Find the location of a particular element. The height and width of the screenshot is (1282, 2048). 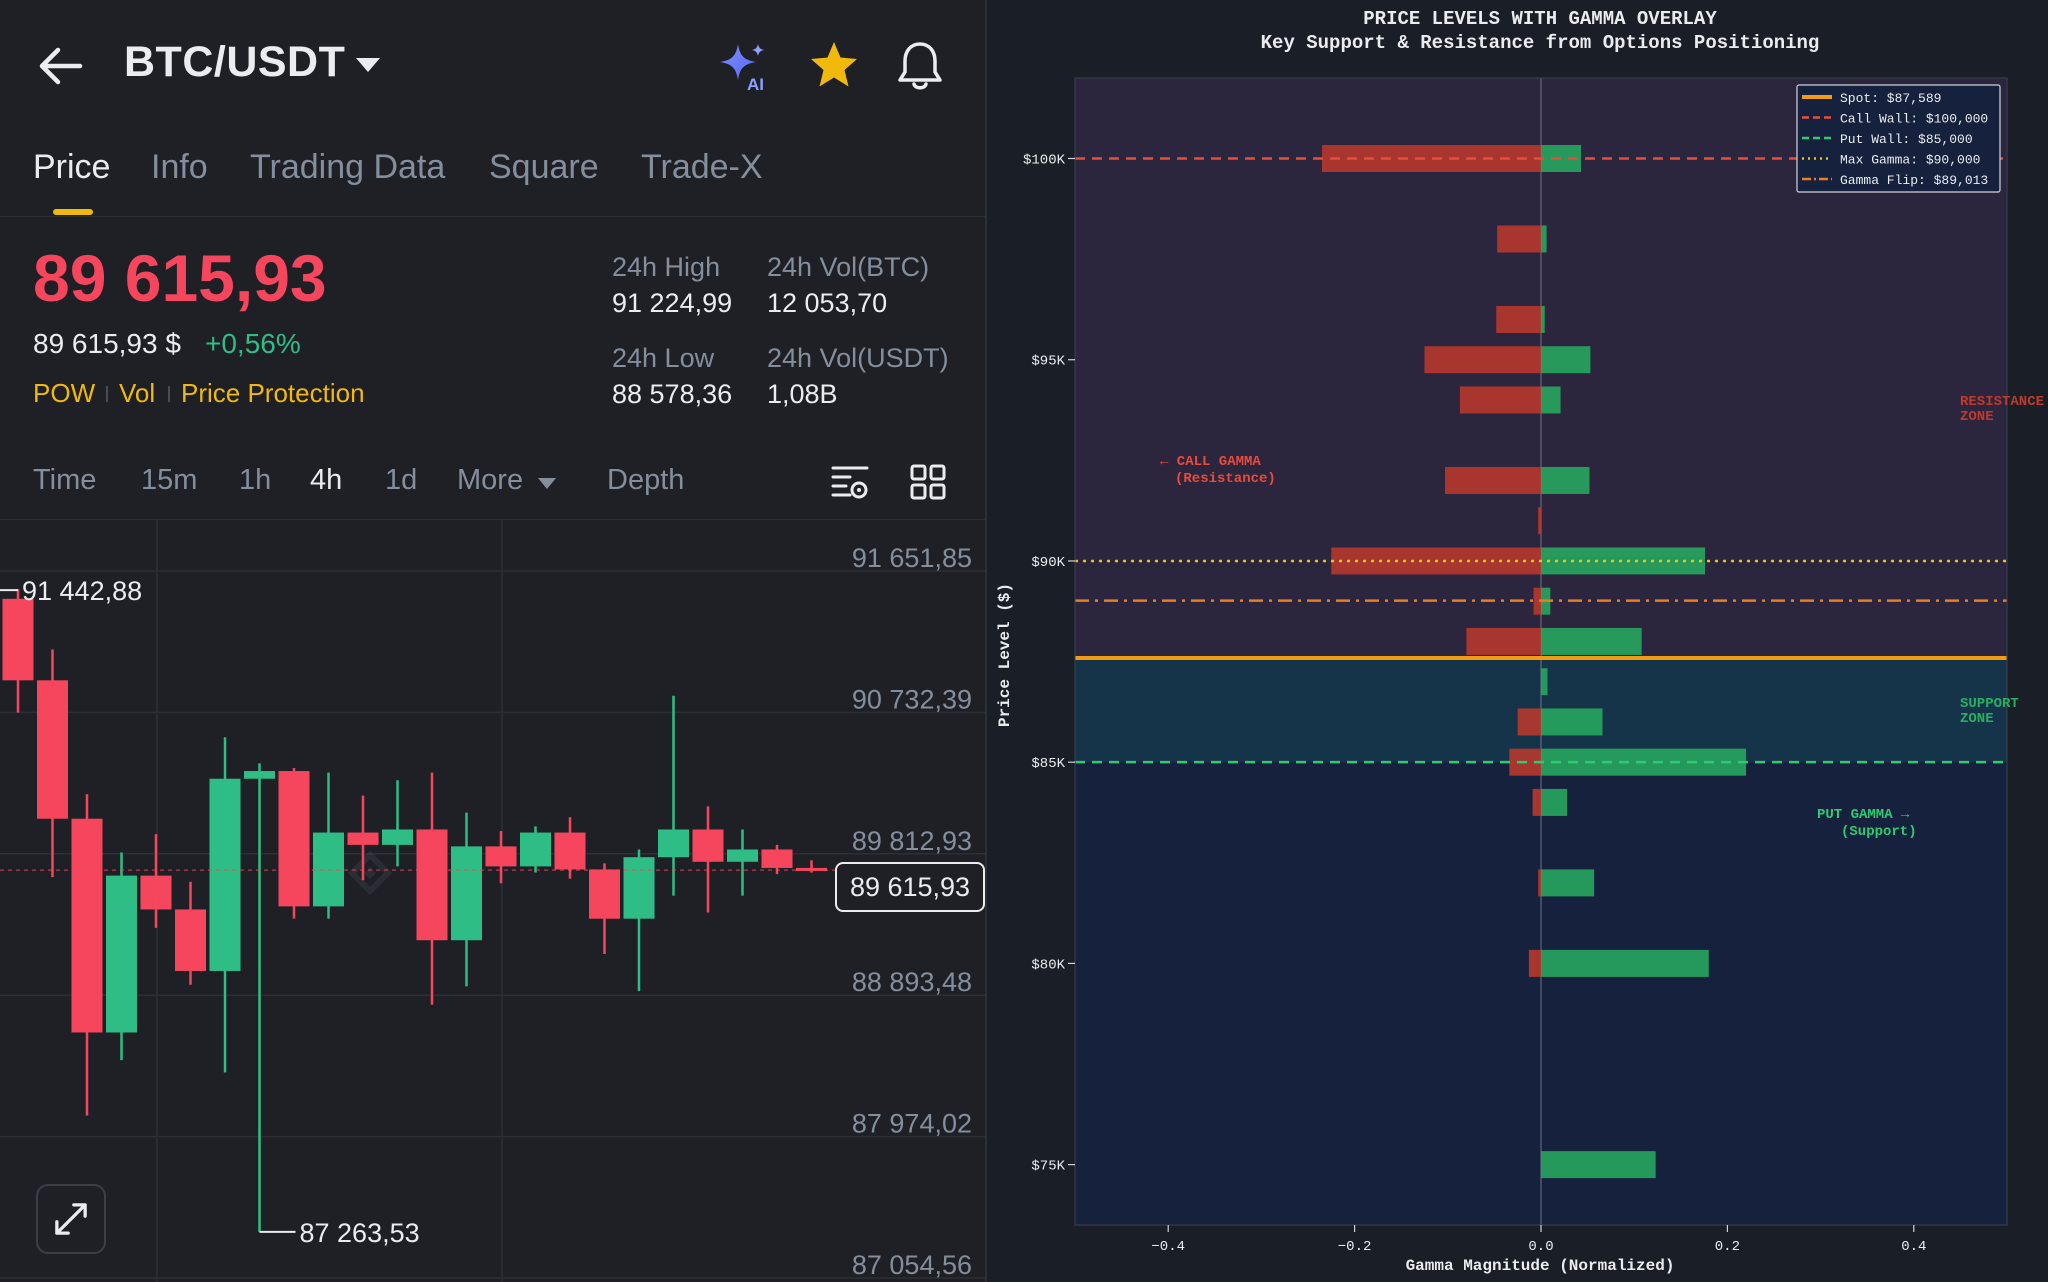

tag-vol: Vol is located at coordinates (137, 393).